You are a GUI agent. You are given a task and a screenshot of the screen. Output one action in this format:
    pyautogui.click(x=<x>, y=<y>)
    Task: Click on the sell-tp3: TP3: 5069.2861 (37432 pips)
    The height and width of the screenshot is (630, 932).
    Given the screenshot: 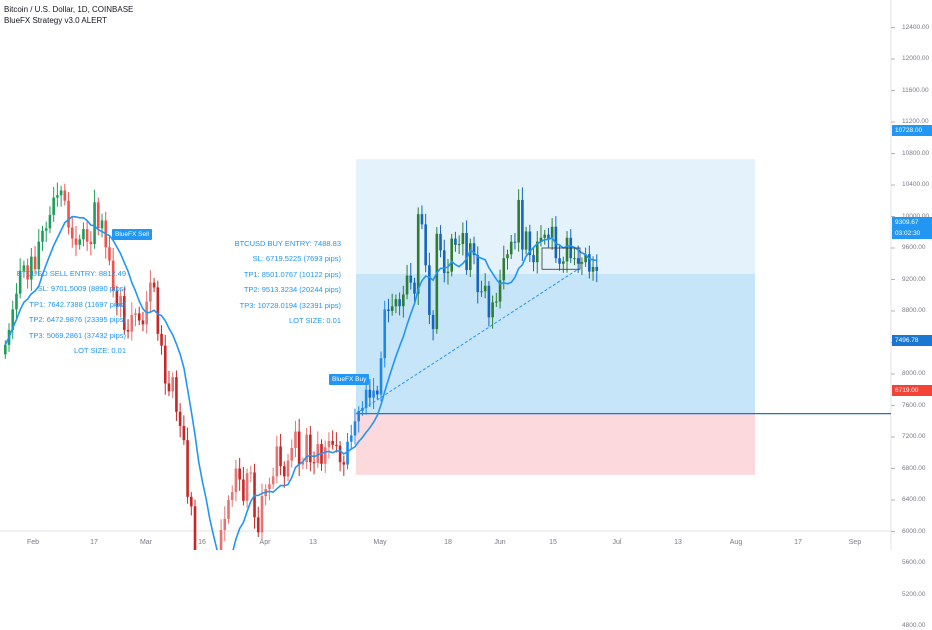 What is the action you would take?
    pyautogui.click(x=77, y=335)
    